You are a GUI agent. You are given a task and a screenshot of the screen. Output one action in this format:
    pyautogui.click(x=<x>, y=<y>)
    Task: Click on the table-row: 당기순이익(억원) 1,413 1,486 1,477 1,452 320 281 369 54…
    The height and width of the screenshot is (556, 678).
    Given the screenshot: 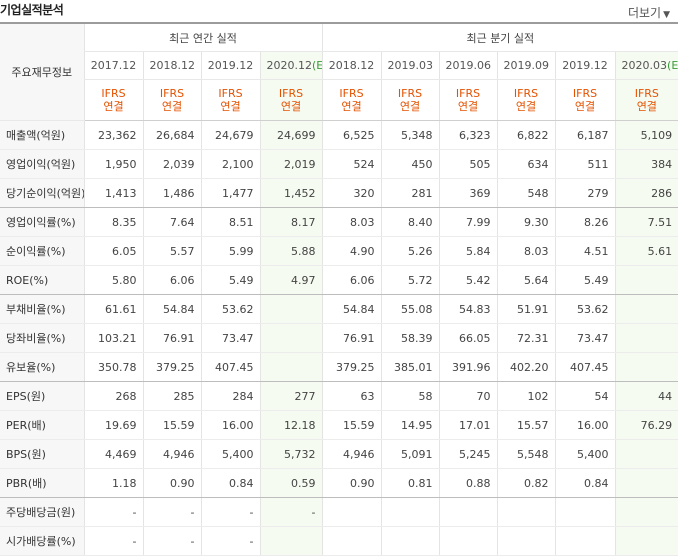 What is the action you would take?
    pyautogui.click(x=339, y=193)
    